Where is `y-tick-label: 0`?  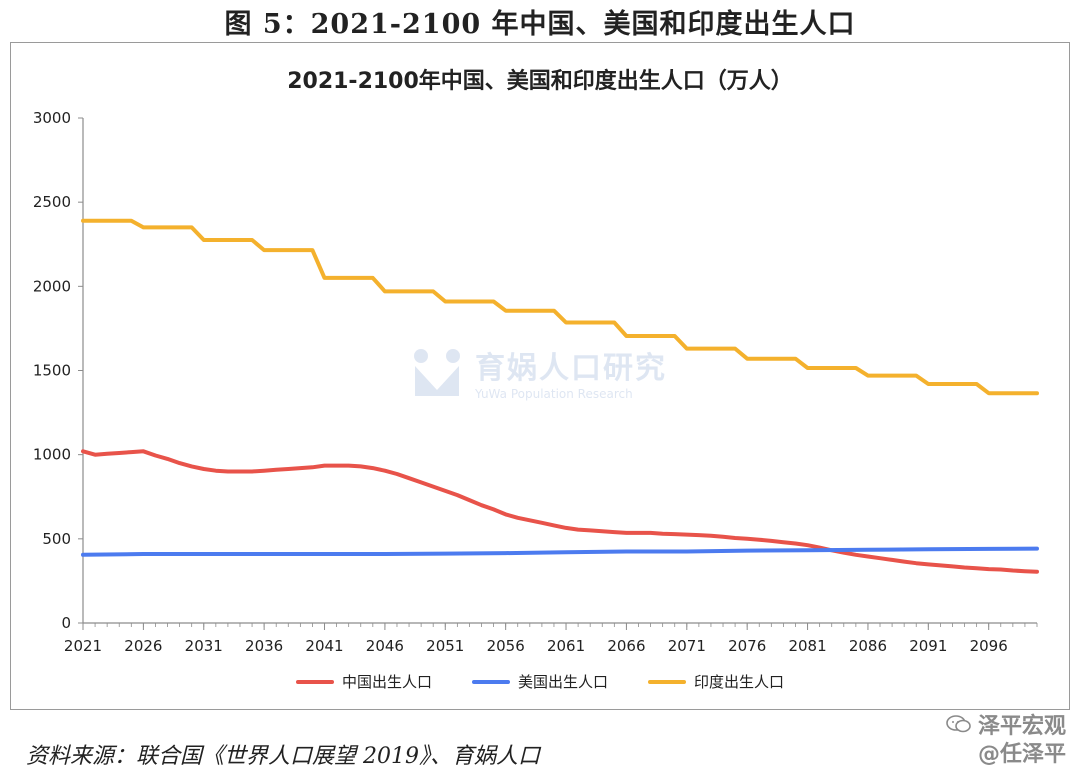 y-tick-label: 0 is located at coordinates (66, 623).